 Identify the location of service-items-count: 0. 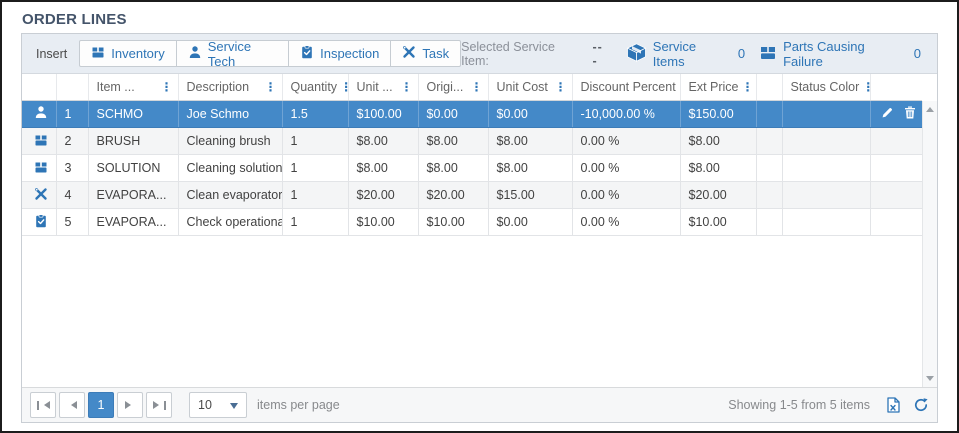
(741, 53).